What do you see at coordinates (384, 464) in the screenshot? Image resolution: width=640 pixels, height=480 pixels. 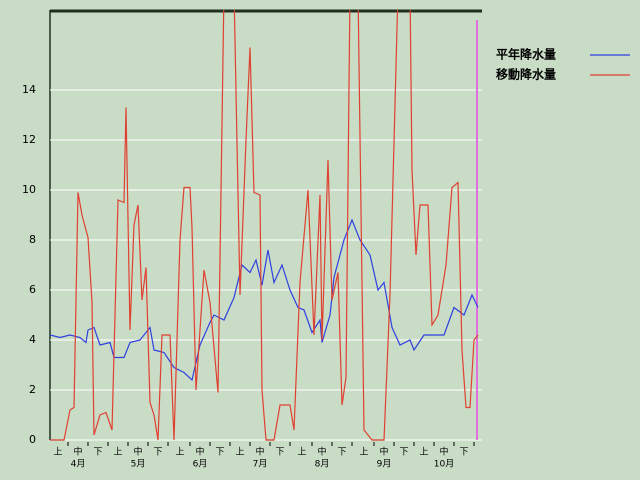 I see `month-label: 9月` at bounding box center [384, 464].